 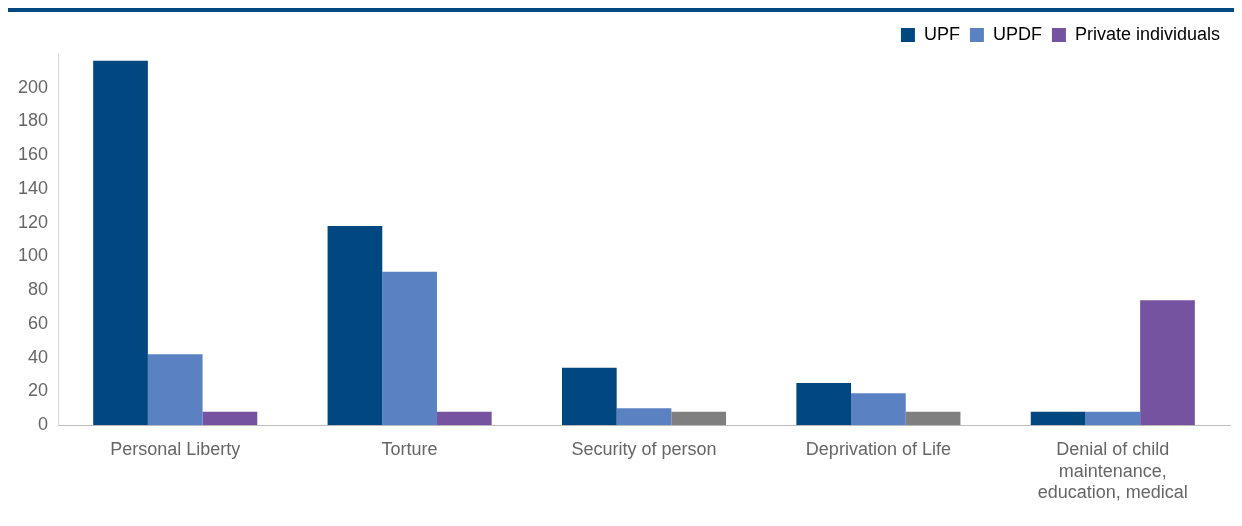 I want to click on legend-label: UPDF, so click(x=1017, y=33).